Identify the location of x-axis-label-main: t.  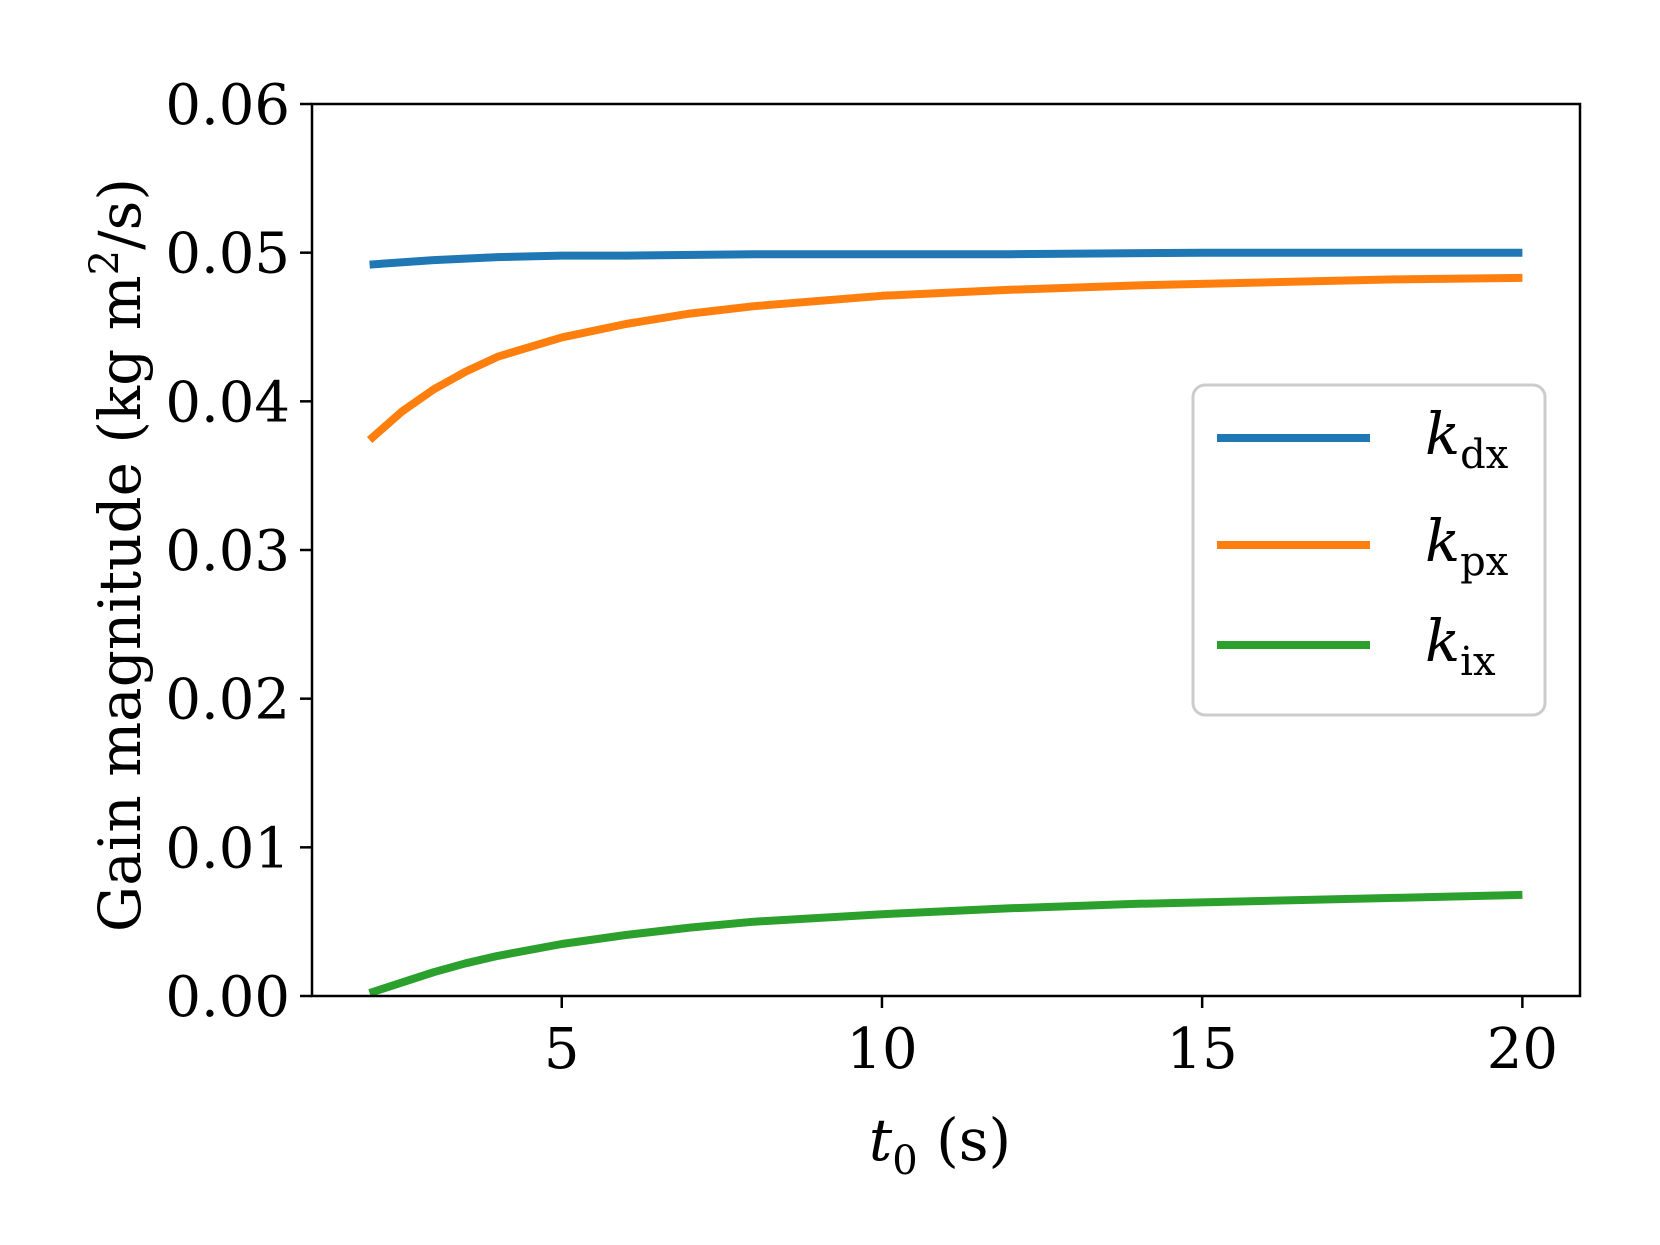
(881, 1140).